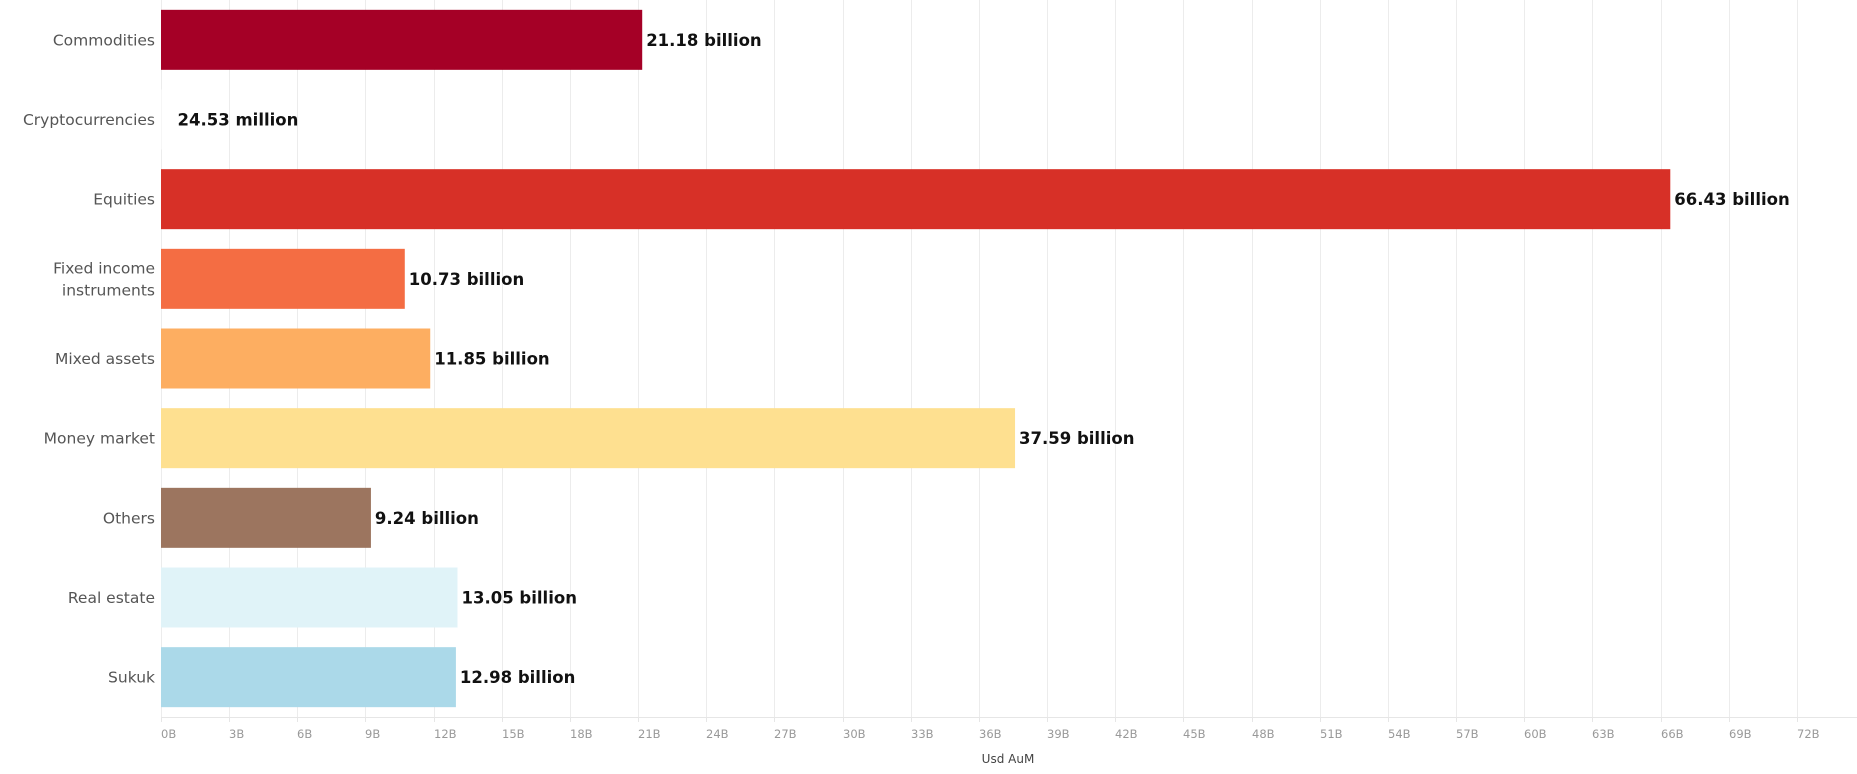 This screenshot has height=774, width=1857. I want to click on category-label-line: Cryptocurrencies, so click(89, 120).